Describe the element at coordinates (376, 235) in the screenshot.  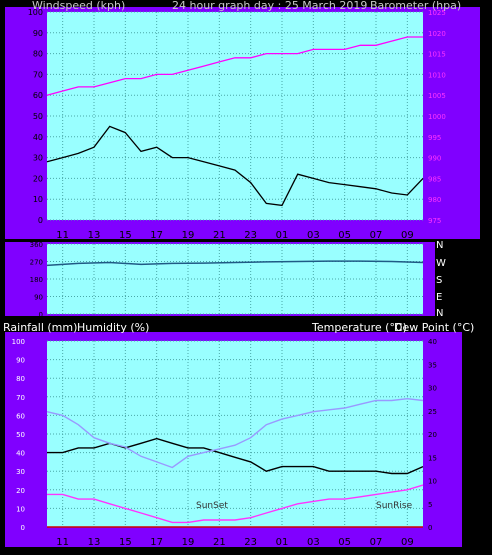
I see `x-tick-top-07: 07` at that location.